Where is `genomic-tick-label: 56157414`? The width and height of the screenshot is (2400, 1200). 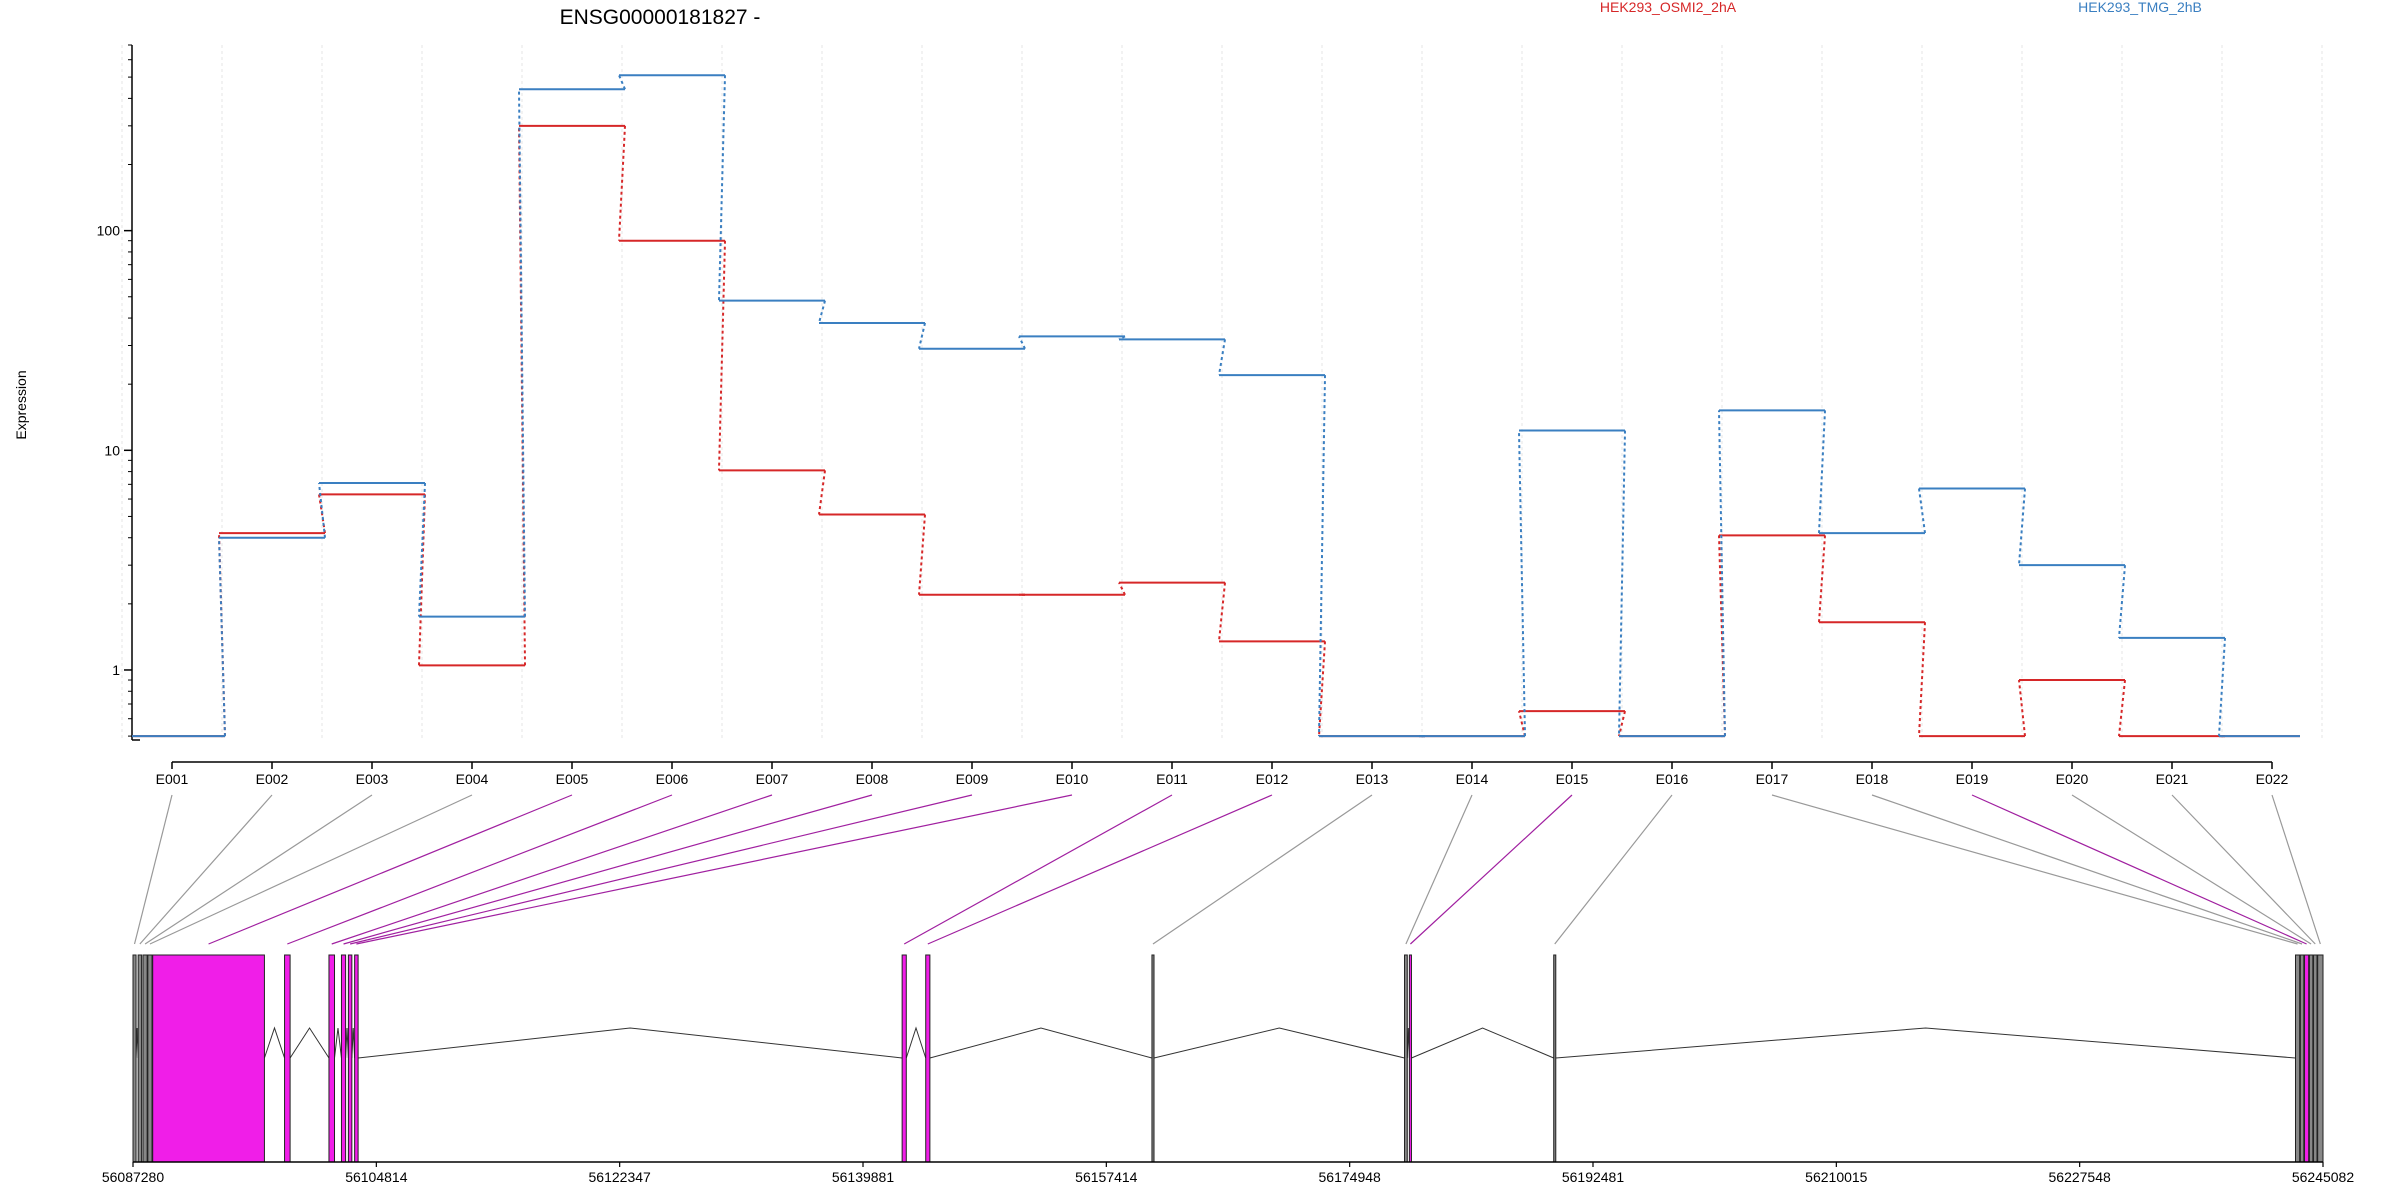
genomic-tick-label: 56157414 is located at coordinates (1106, 1177).